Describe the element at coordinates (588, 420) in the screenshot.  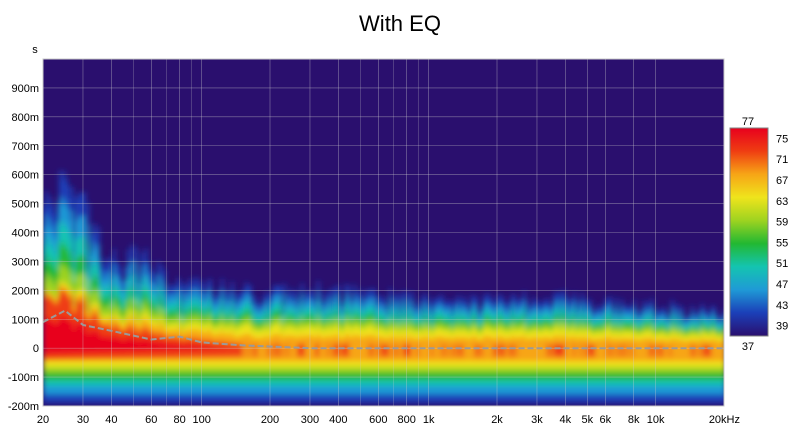
I see `x-tick-label: 5k` at that location.